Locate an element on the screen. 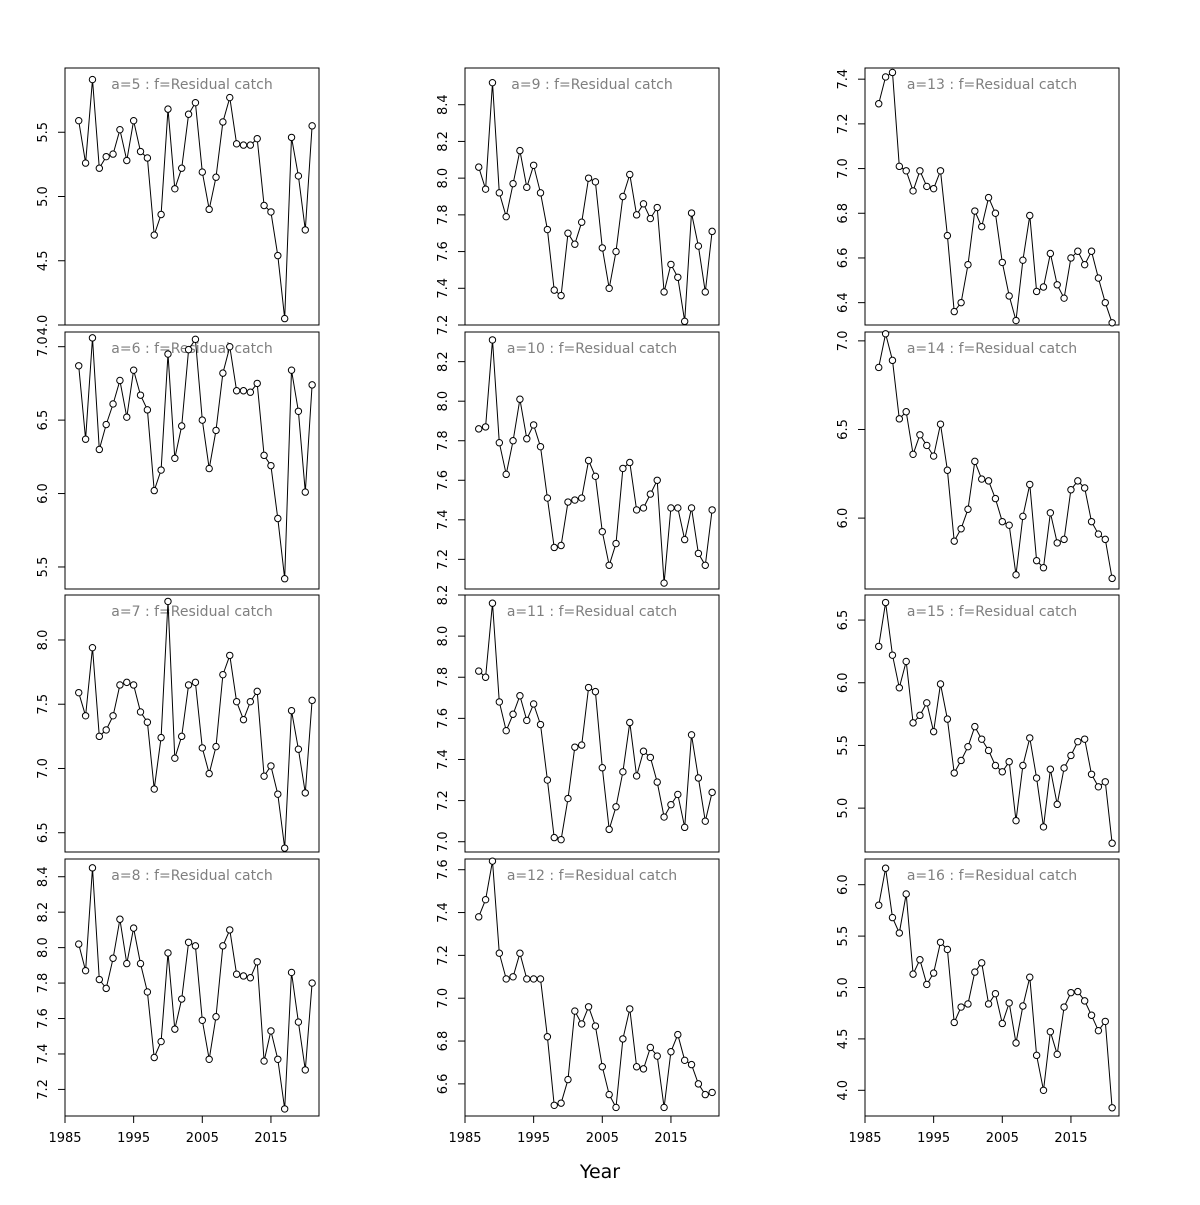 The height and width of the screenshot is (1205, 1200). y-tick-label: 6.0 is located at coordinates (843, 682).